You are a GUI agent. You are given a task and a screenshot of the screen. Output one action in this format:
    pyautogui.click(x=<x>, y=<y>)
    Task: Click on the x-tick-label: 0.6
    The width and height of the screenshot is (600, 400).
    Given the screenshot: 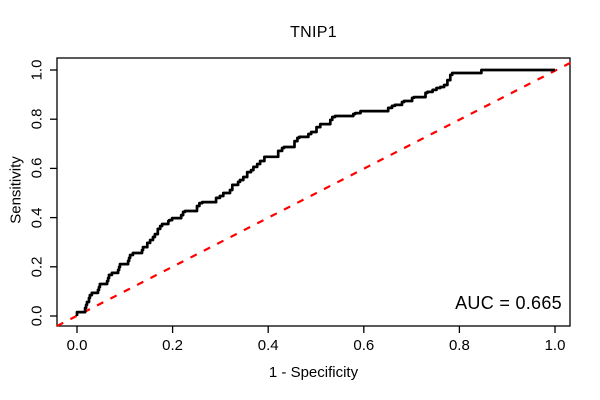 What is the action you would take?
    pyautogui.click(x=364, y=345)
    